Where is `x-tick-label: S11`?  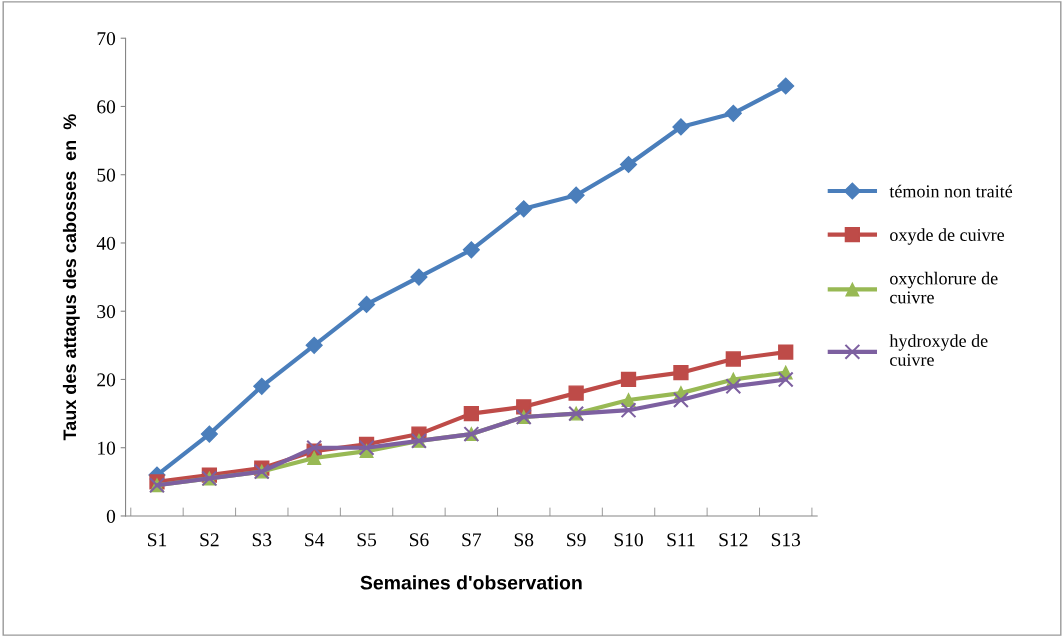
x-tick-label: S11 is located at coordinates (681, 540).